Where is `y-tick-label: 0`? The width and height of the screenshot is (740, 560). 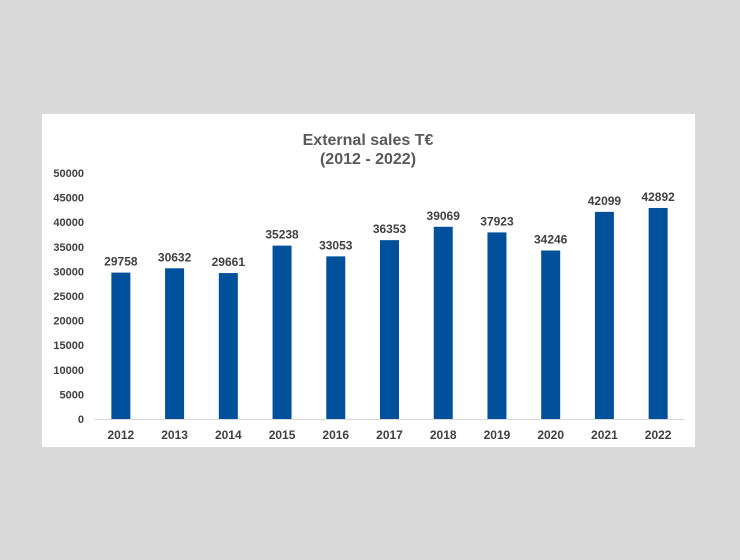
y-tick-label: 0 is located at coordinates (81, 420).